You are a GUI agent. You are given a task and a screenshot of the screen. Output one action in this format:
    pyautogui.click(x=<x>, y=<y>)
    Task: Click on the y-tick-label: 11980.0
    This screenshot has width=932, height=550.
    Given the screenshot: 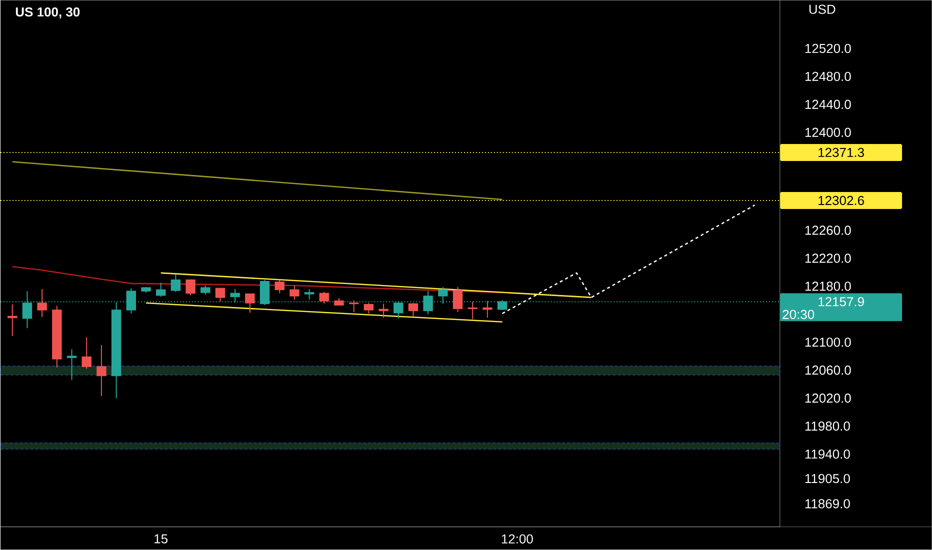 What is the action you would take?
    pyautogui.click(x=827, y=426)
    